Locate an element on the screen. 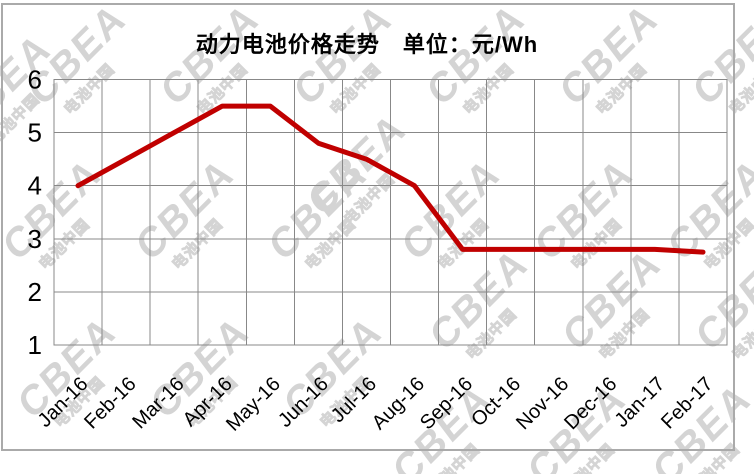  x-tick-label: Mar-16 is located at coordinates (158, 403).